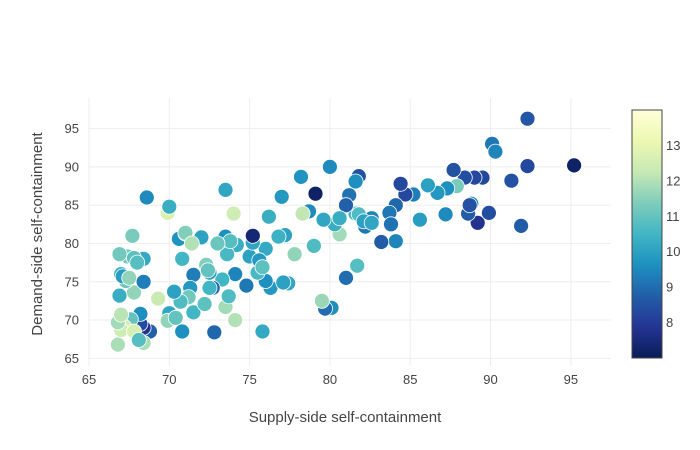  I want to click on x-tick-label: 80, so click(330, 379).